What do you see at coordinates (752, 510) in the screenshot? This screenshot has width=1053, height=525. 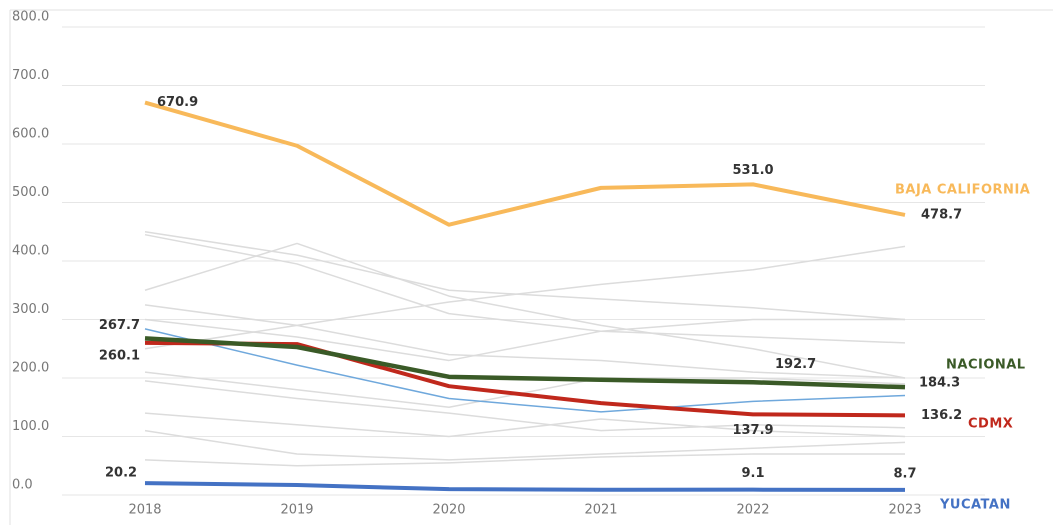 I see `x-tick-label: 2022` at bounding box center [752, 510].